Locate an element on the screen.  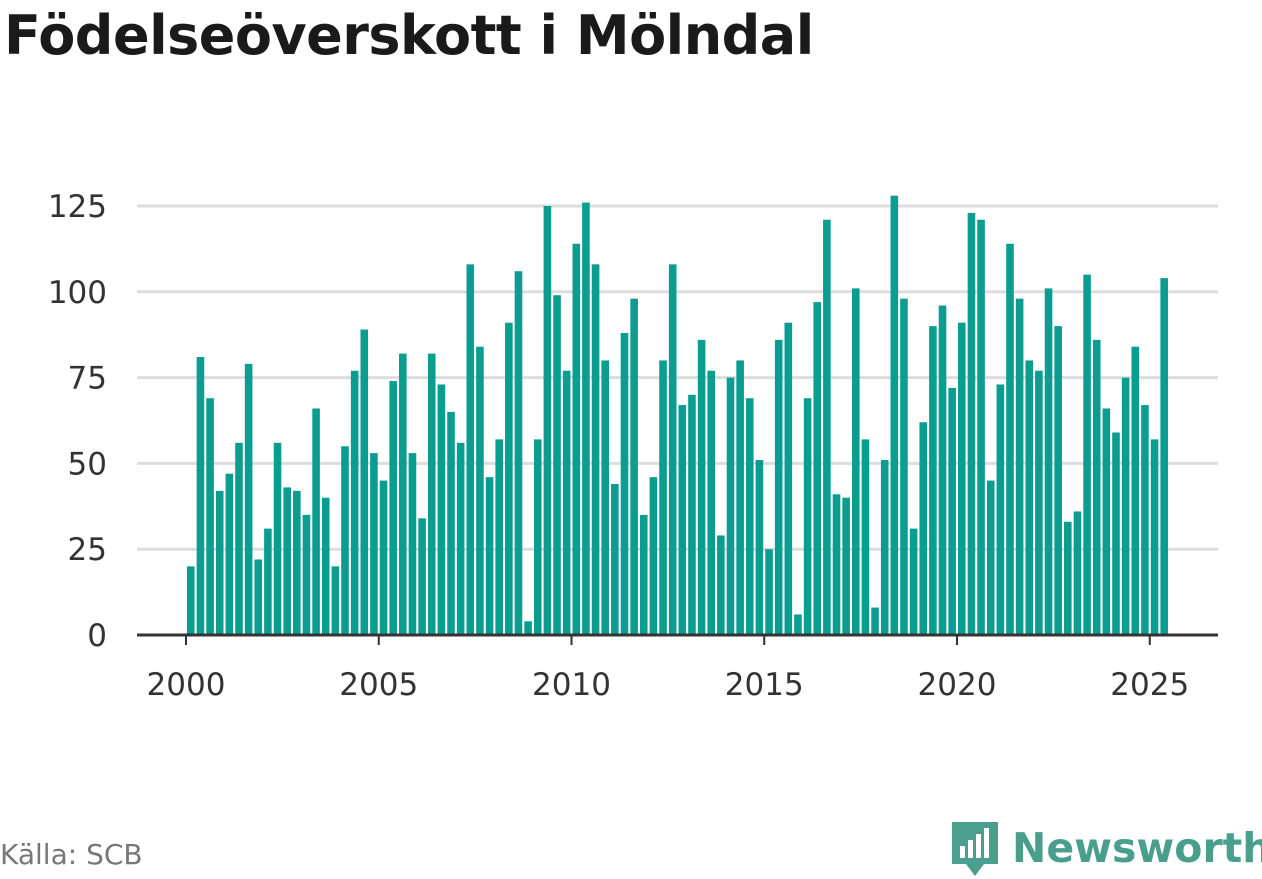
bar-chart-speech-bubble-icon is located at coordinates (975, 849).